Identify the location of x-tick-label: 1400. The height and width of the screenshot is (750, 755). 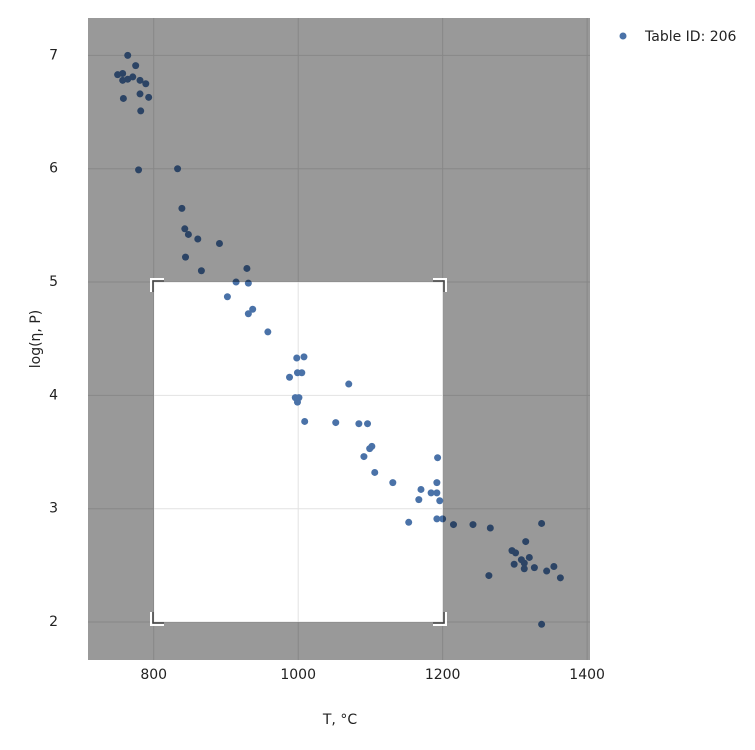
(587, 675).